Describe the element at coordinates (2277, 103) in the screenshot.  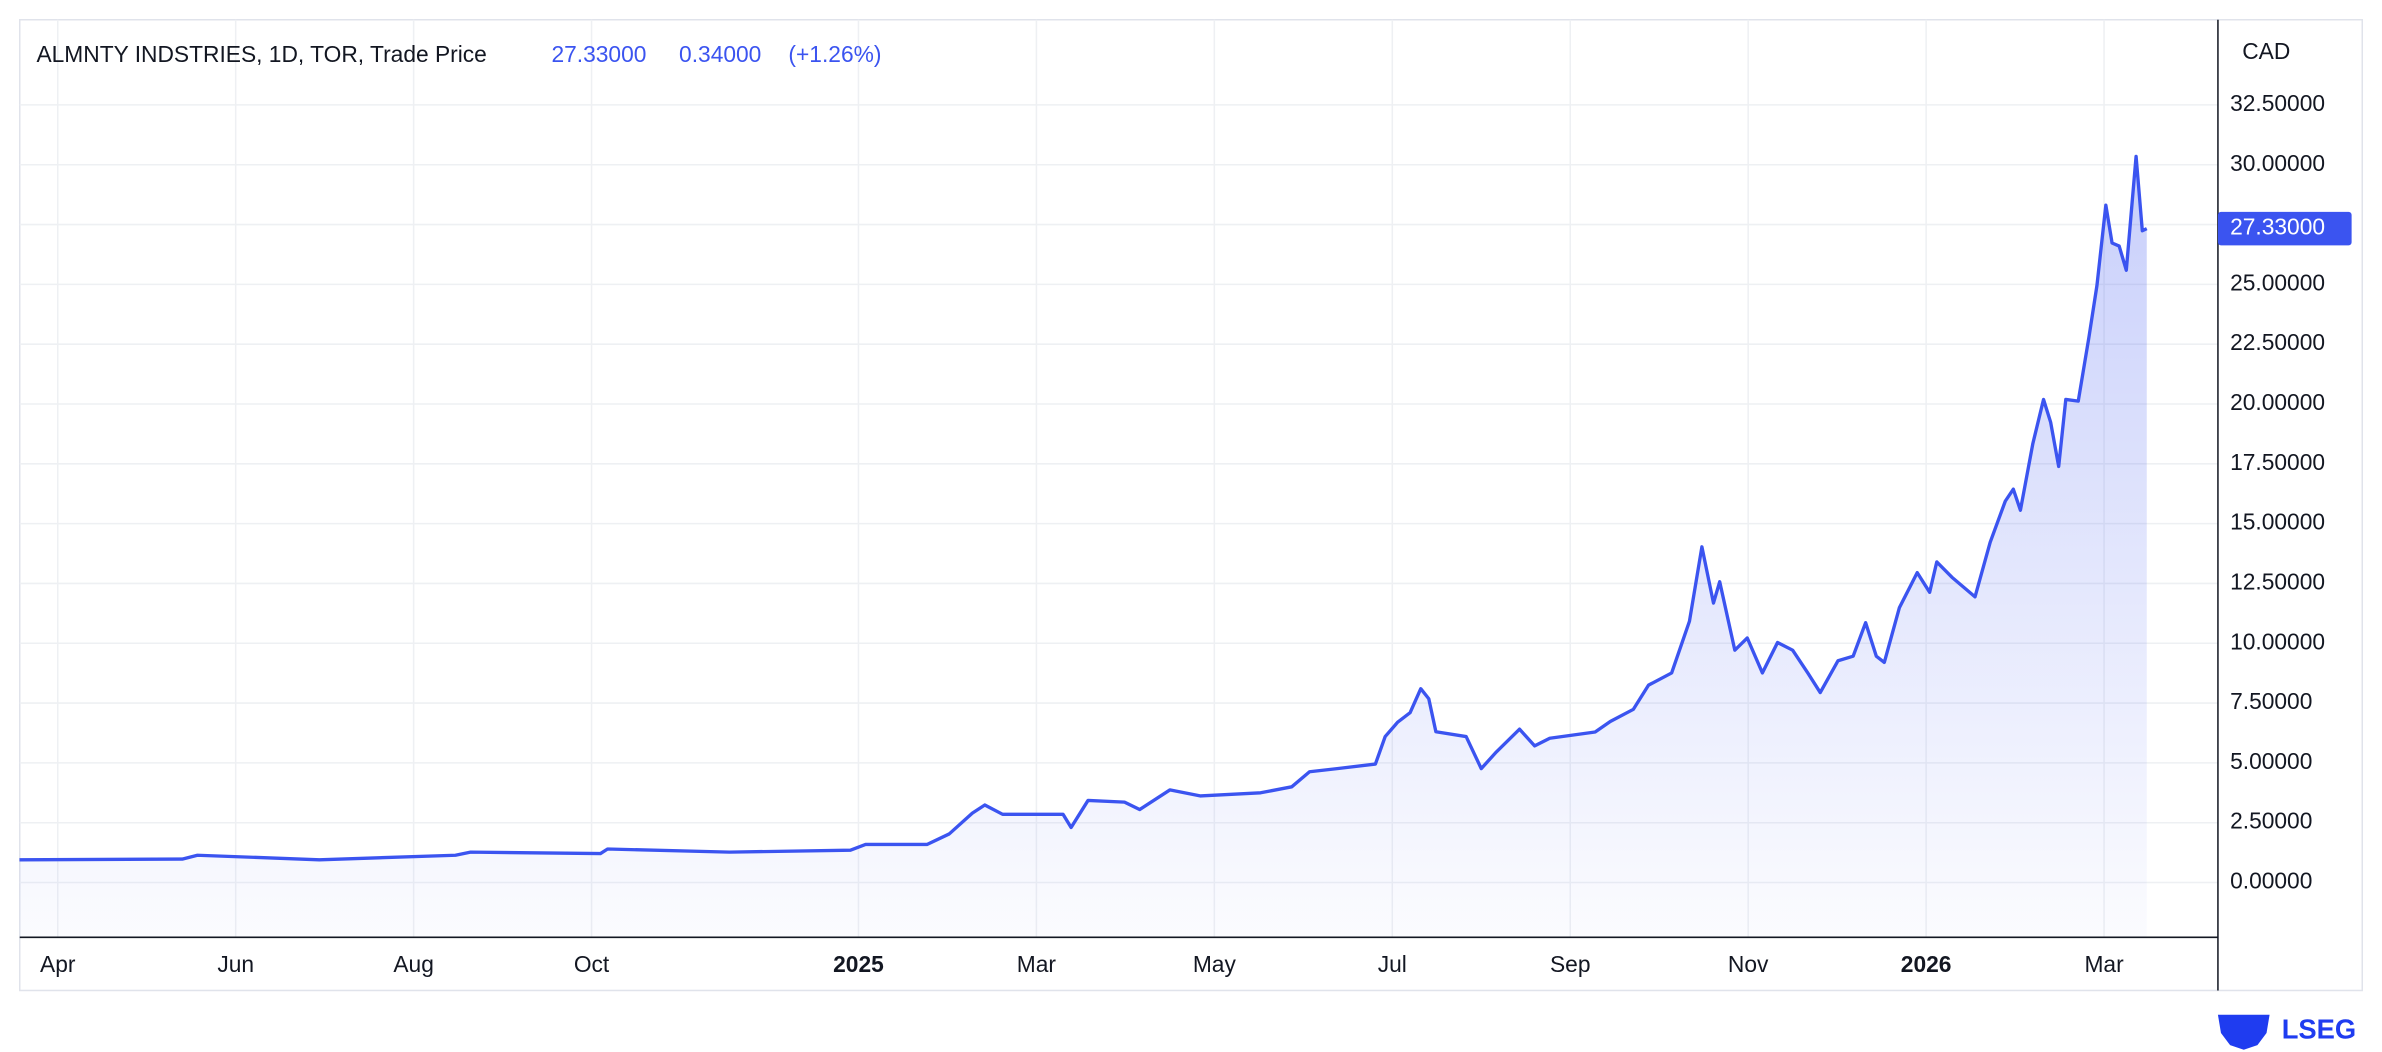
I see `y-tick-label: 32.50000` at that location.